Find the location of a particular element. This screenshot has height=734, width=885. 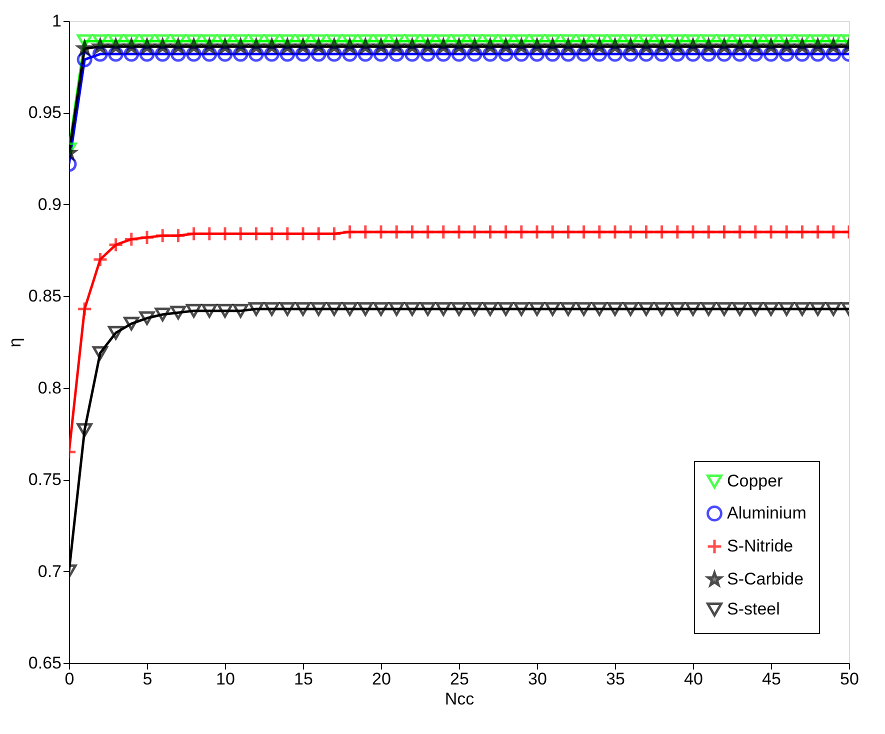

y-tick-label: 0.75 is located at coordinates (45, 480).